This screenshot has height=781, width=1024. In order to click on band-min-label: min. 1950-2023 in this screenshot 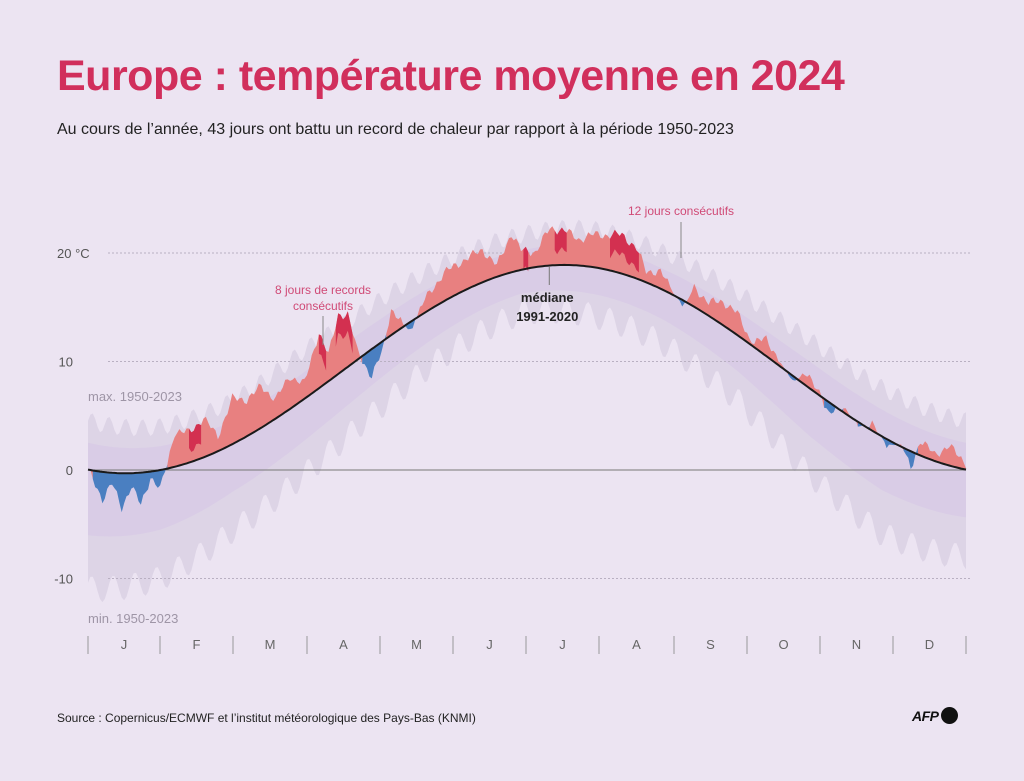, I will do `click(133, 618)`.